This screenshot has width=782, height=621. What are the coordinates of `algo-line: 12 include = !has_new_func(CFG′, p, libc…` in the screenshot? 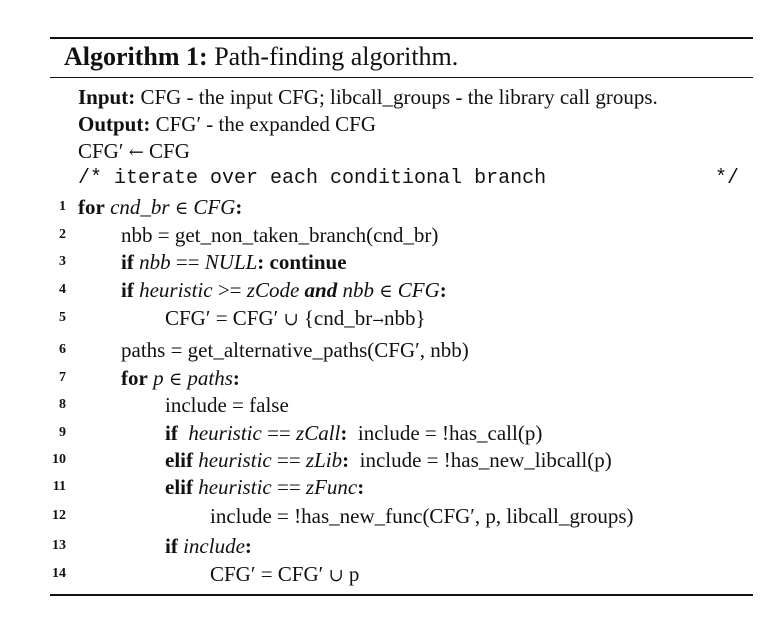 It's located at (391, 516).